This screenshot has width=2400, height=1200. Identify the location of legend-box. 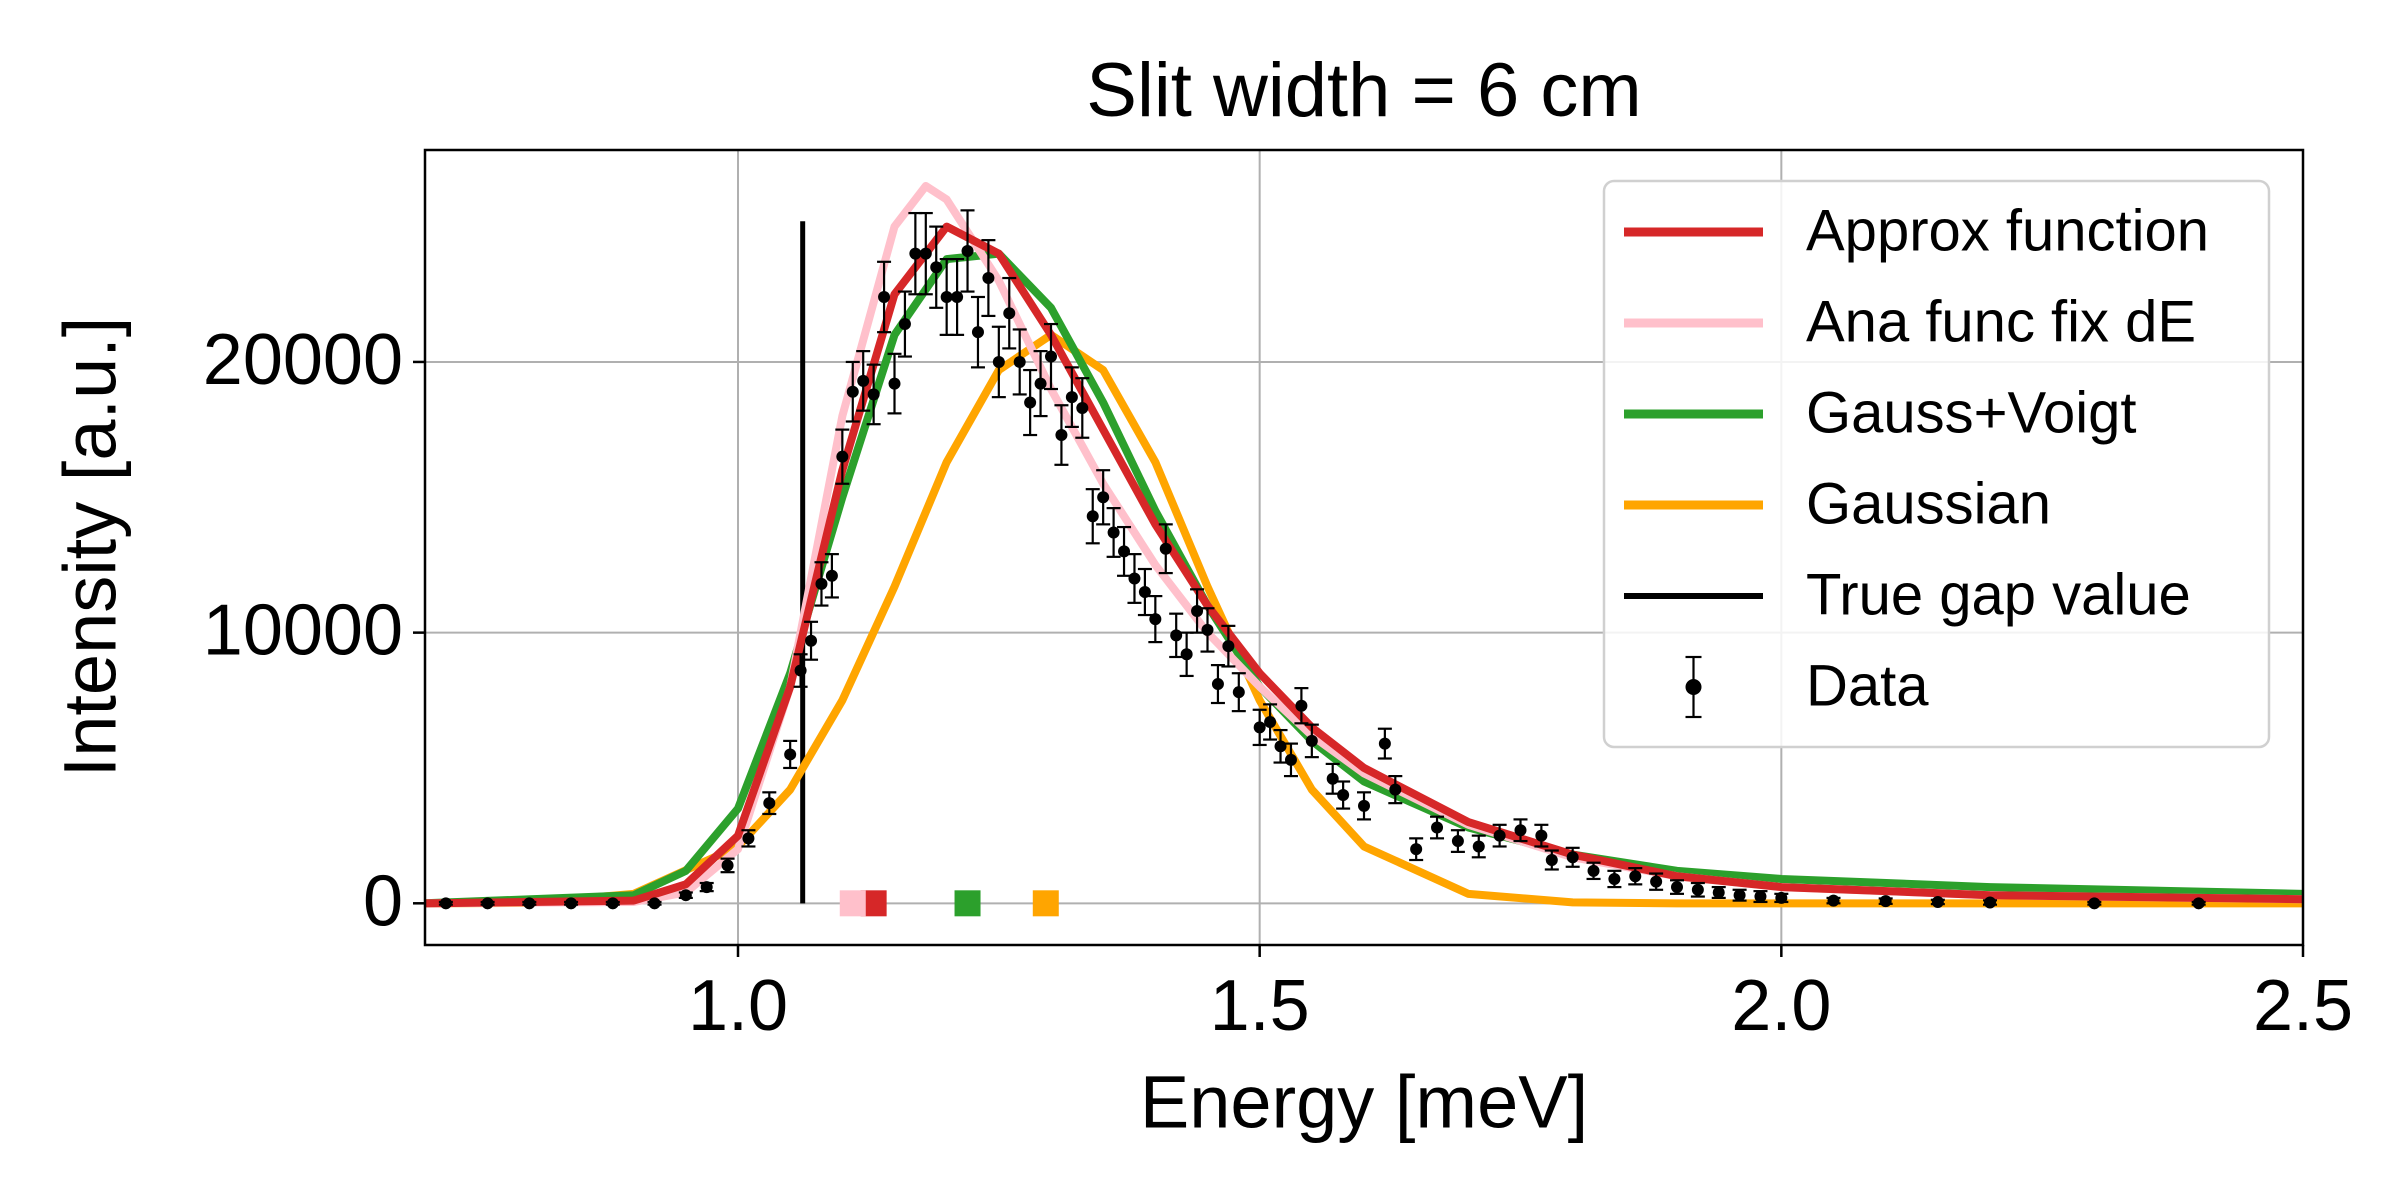
(1936, 464).